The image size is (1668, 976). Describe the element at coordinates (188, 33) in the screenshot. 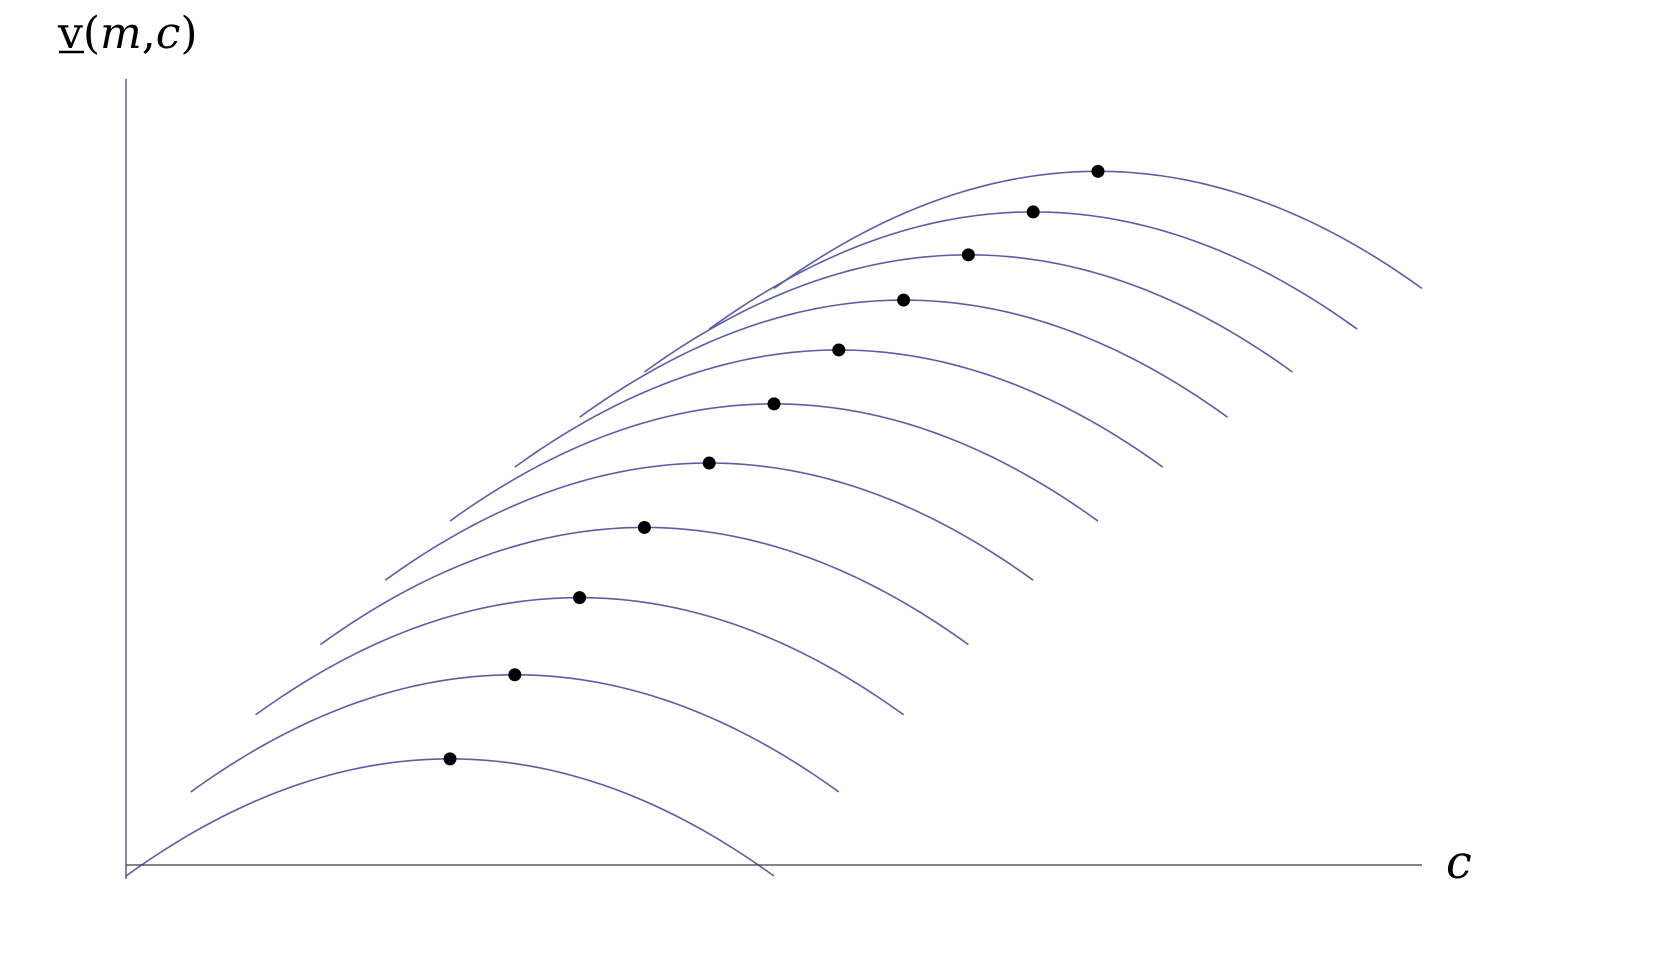

I see `y-axis-label-close-paren: )` at that location.